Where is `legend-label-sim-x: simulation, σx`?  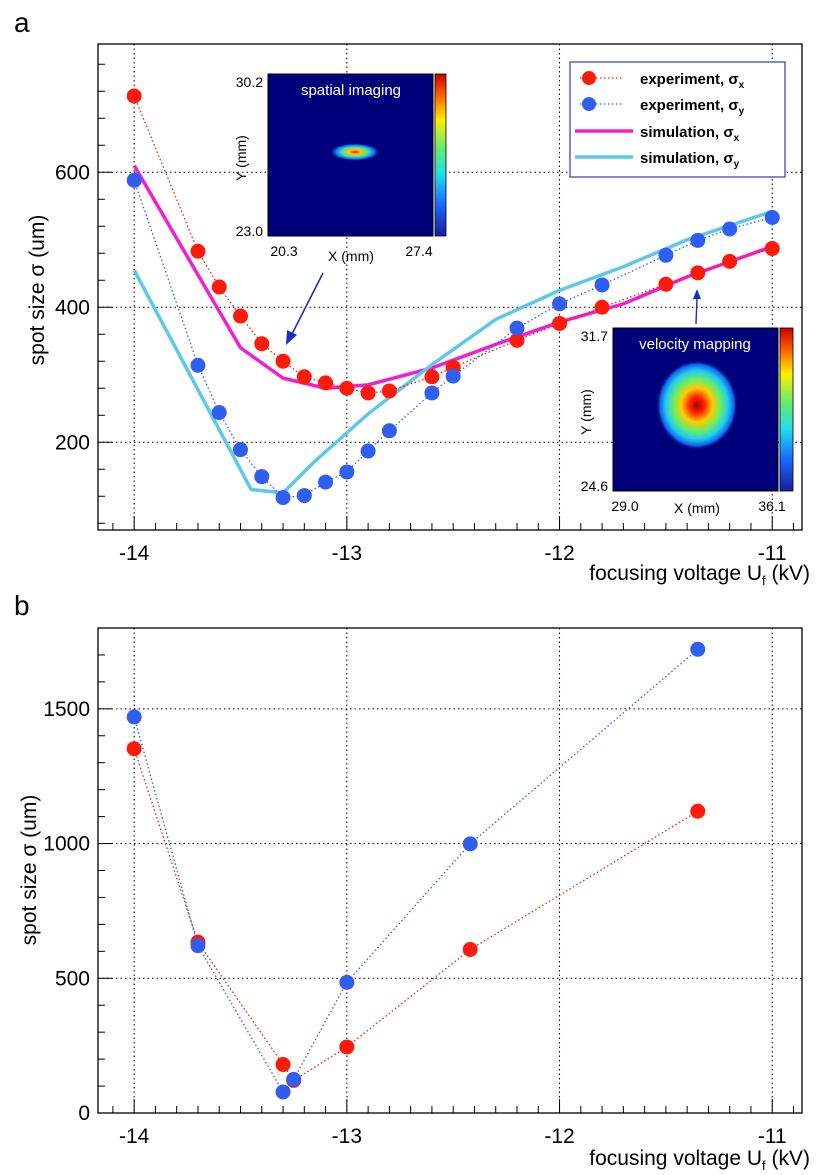 legend-label-sim-x: simulation, σx is located at coordinates (690, 134).